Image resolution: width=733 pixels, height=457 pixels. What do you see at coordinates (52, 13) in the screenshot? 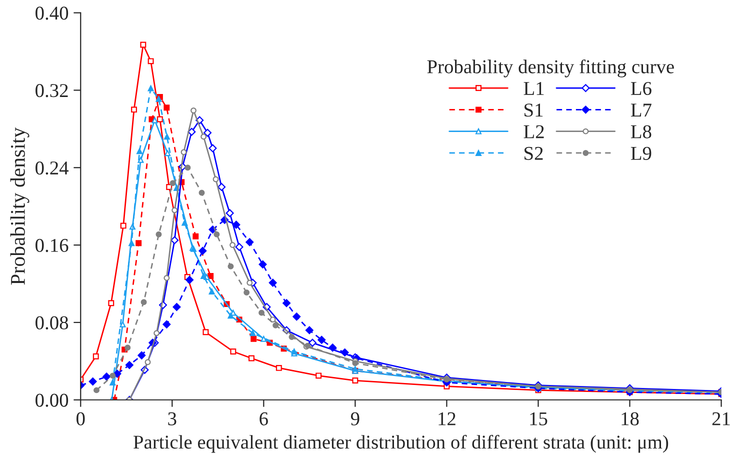
I see `y-tick-label: 0.40` at bounding box center [52, 13].